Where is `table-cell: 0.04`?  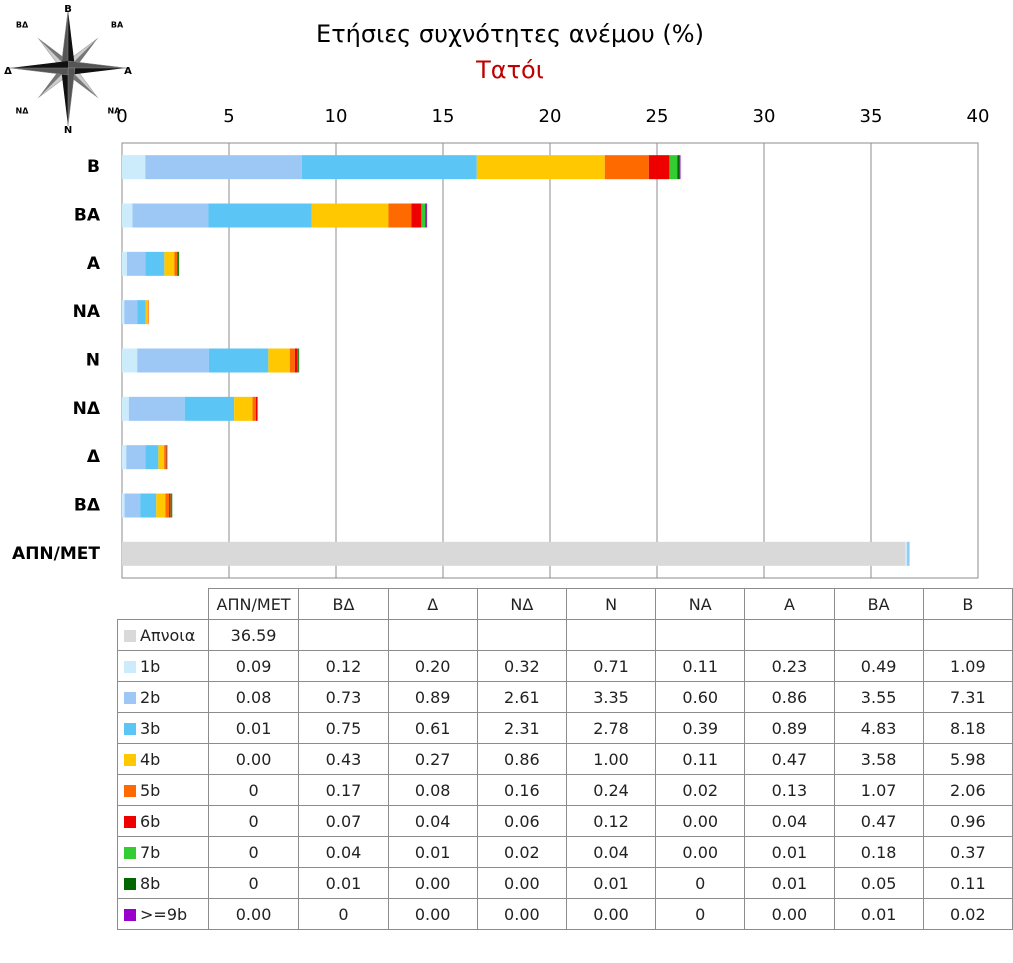 table-cell: 0.04 is located at coordinates (611, 852).